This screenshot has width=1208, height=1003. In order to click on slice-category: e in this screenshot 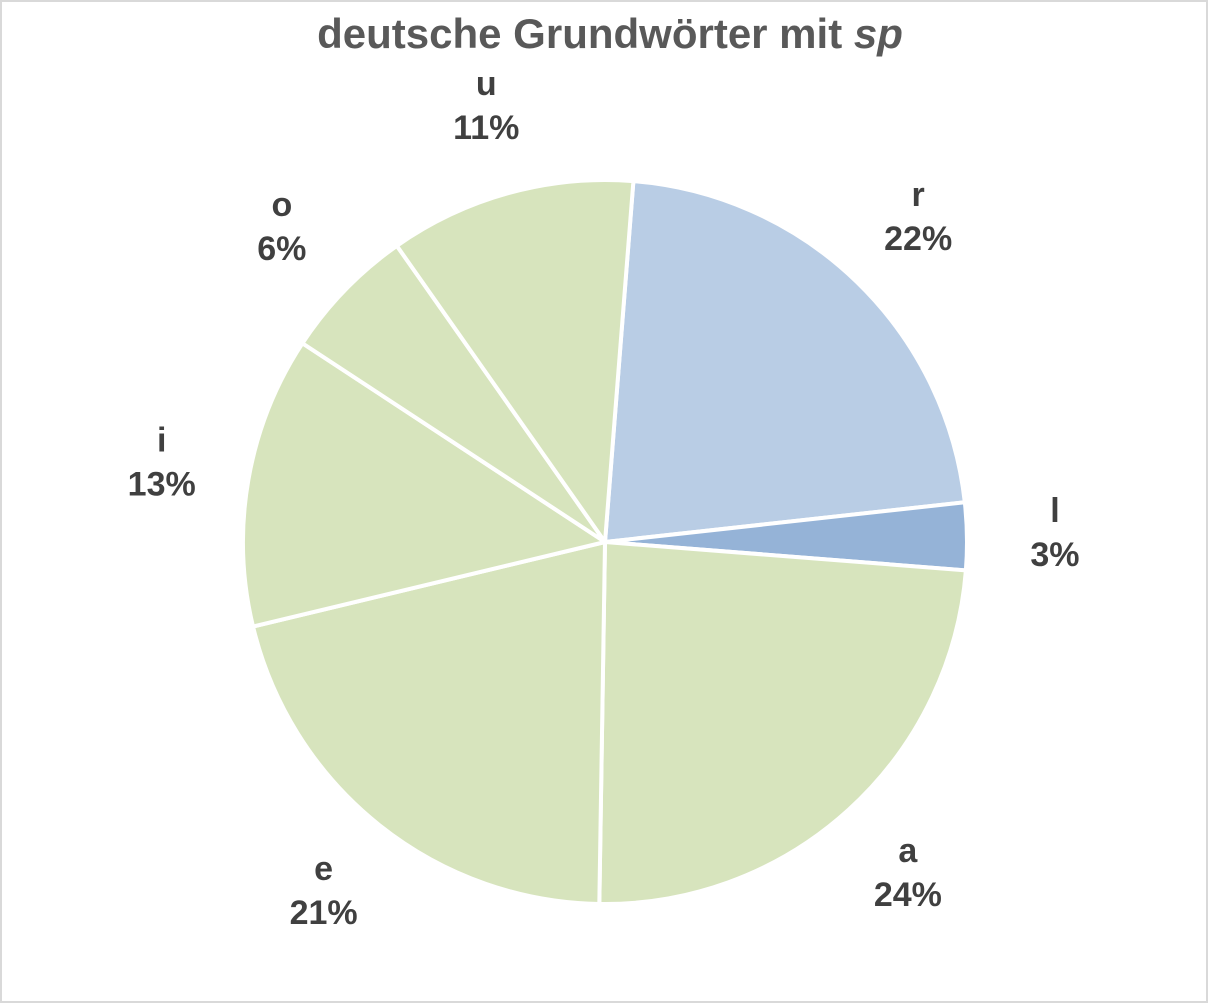, I will do `click(323, 869)`.